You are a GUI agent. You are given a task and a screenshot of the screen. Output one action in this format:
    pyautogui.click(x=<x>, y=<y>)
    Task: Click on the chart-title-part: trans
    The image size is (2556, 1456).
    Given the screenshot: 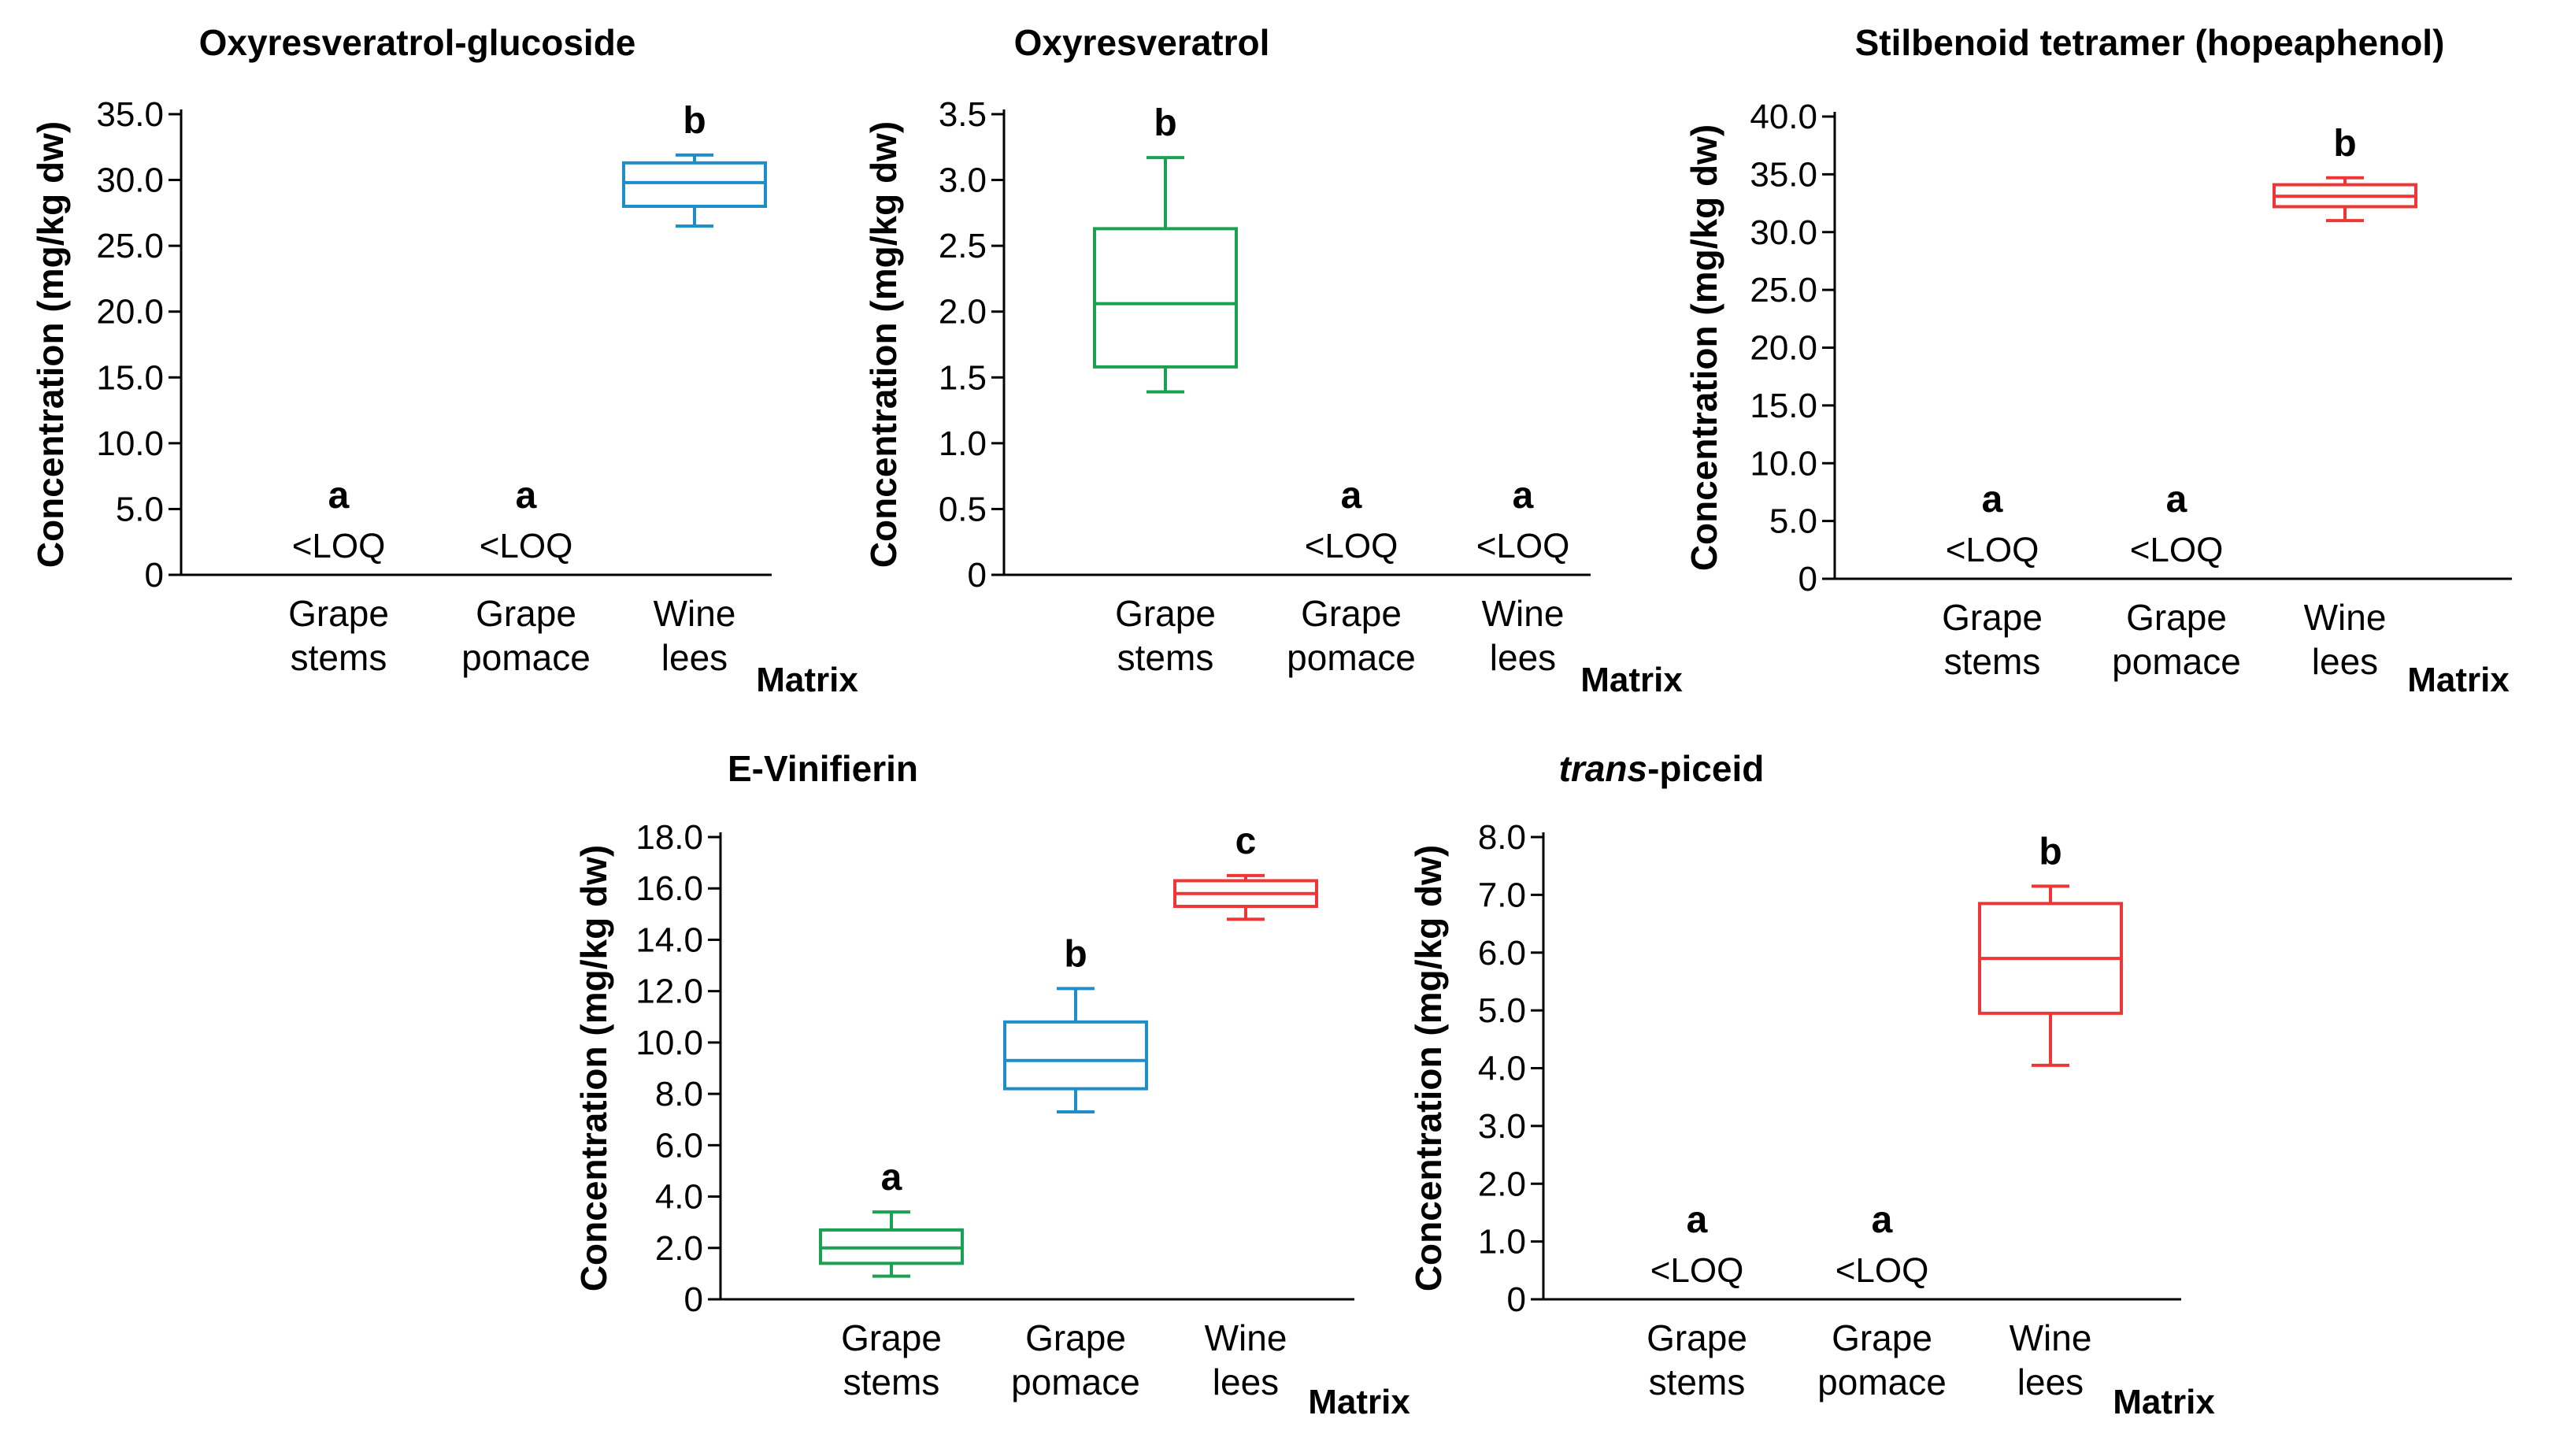 What is the action you would take?
    pyautogui.click(x=1603, y=768)
    